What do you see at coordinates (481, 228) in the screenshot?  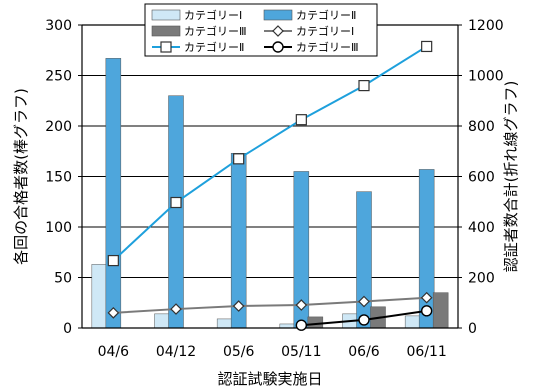 I see `right-tick-label: 400` at bounding box center [481, 228].